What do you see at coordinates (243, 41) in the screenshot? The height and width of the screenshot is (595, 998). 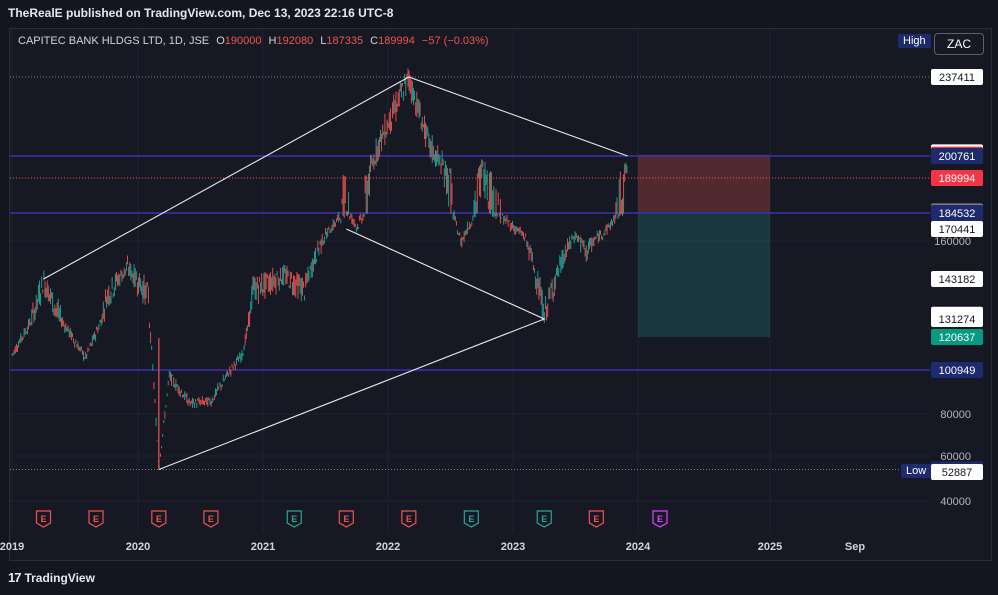 I see `open-value: 190000` at bounding box center [243, 41].